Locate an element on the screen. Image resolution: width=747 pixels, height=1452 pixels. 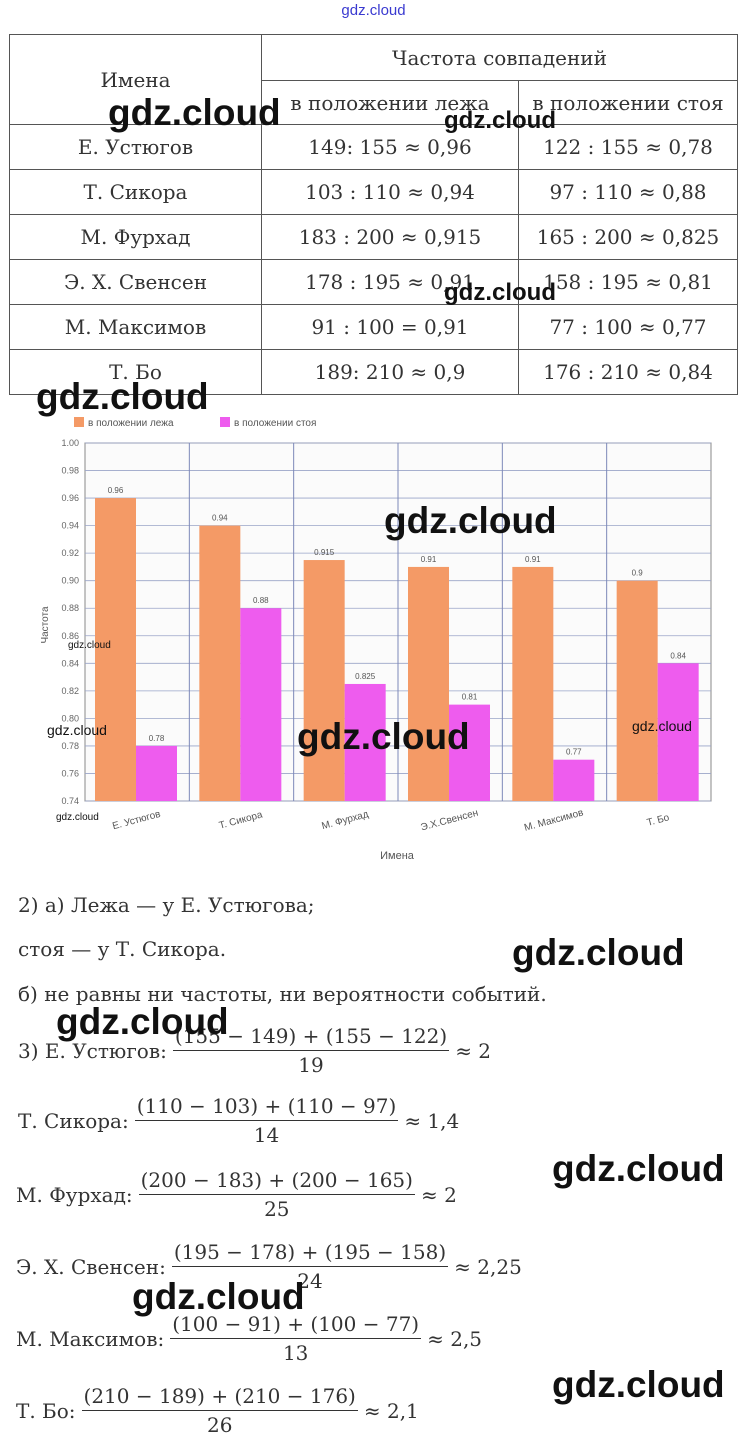
fraction: (100 − 91) + (100 − 77) 13 is located at coordinates (296, 1338).